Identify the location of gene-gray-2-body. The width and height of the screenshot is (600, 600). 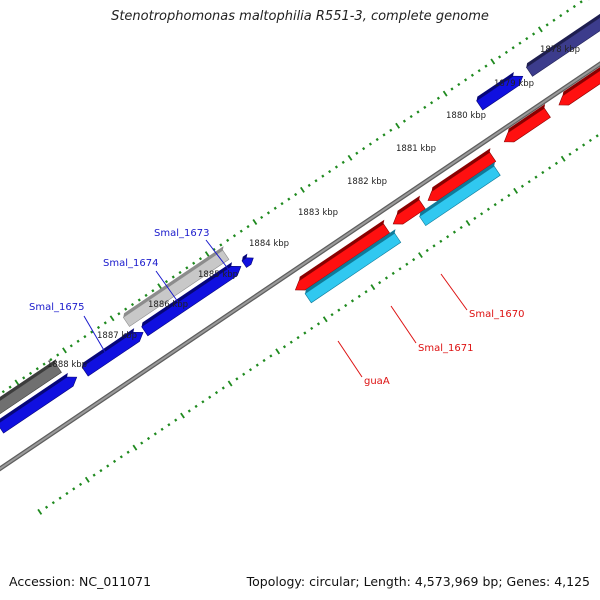
(176, 288).